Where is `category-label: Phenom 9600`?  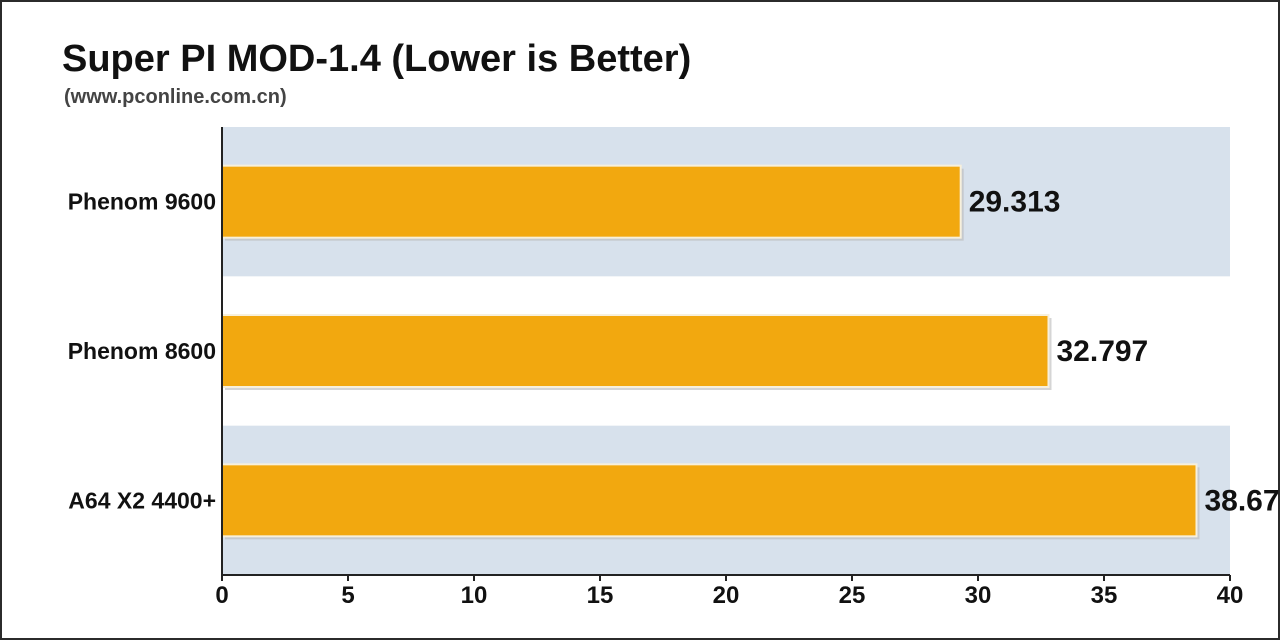
category-label: Phenom 9600 is located at coordinates (142, 202).